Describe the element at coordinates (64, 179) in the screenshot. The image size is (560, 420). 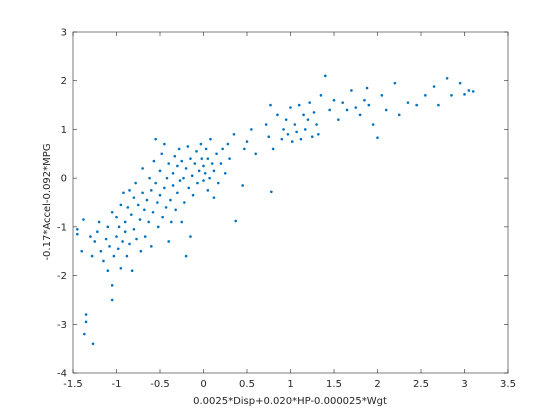
I see `y-tick-label: 0` at that location.